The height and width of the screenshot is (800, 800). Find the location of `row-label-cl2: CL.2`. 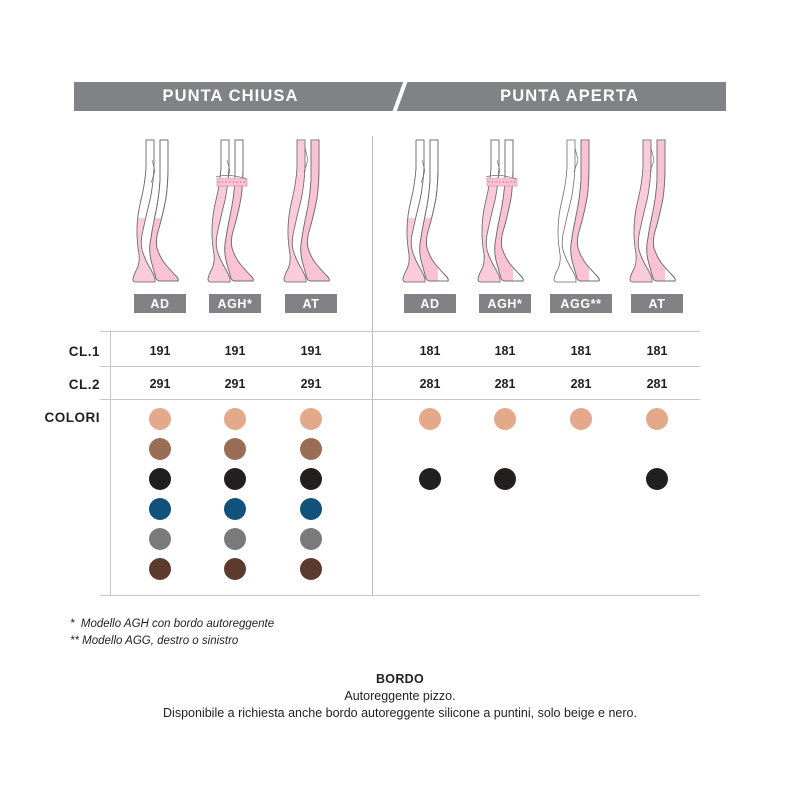

row-label-cl2: CL.2 is located at coordinates (84, 384).